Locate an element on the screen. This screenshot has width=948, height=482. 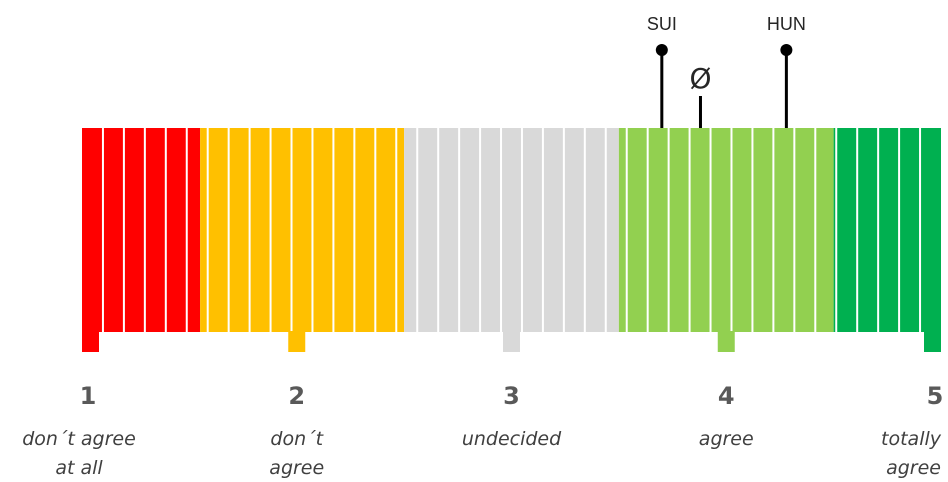
tick-label: don´t agree is located at coordinates (79, 439).